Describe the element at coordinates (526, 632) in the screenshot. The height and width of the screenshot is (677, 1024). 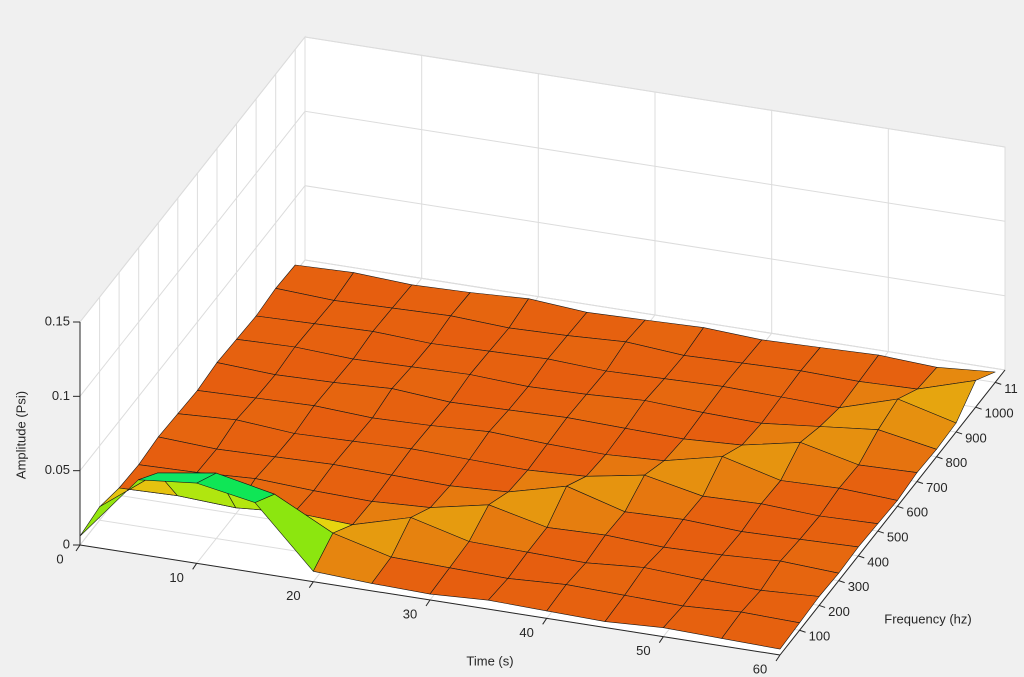
I see `x-tick-label: 40` at that location.